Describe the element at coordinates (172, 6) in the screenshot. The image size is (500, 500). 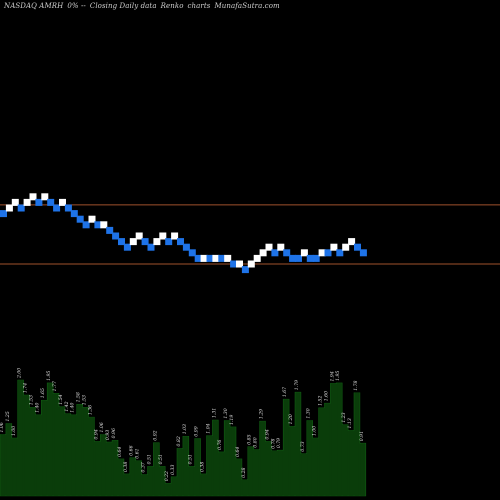
I see `renko-label: Renko` at that location.